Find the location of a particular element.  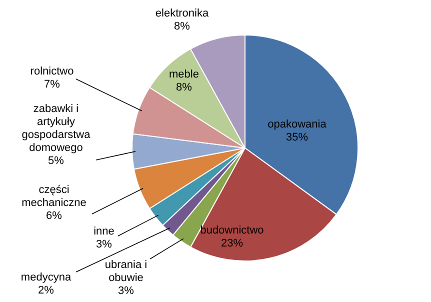

slice-label: ubrania i obuwie is located at coordinates (126, 271).